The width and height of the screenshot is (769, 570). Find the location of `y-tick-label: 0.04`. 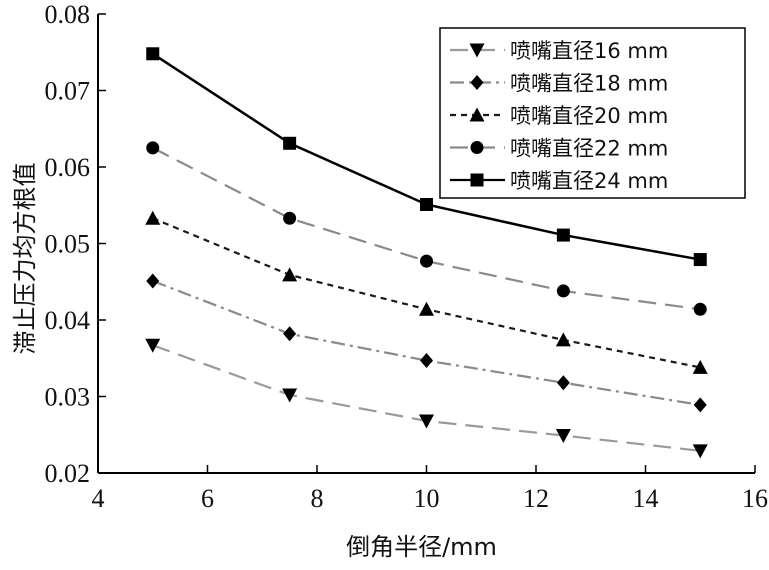

y-tick-label: 0.04 is located at coordinates (68, 320).